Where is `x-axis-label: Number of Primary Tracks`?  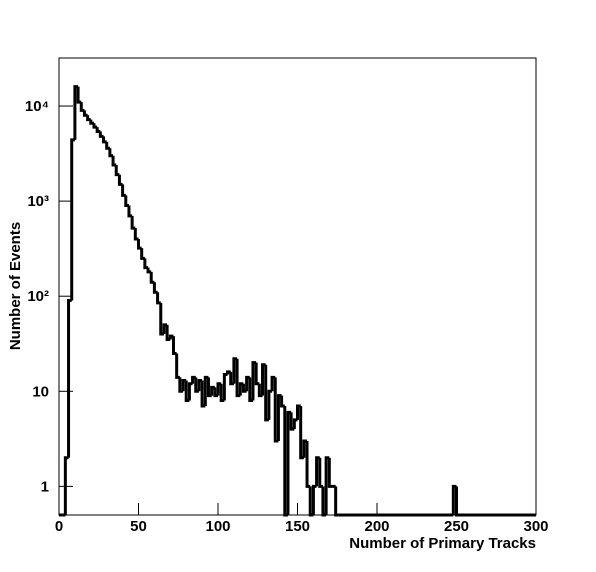 x-axis-label: Number of Primary Tracks is located at coordinates (442, 543).